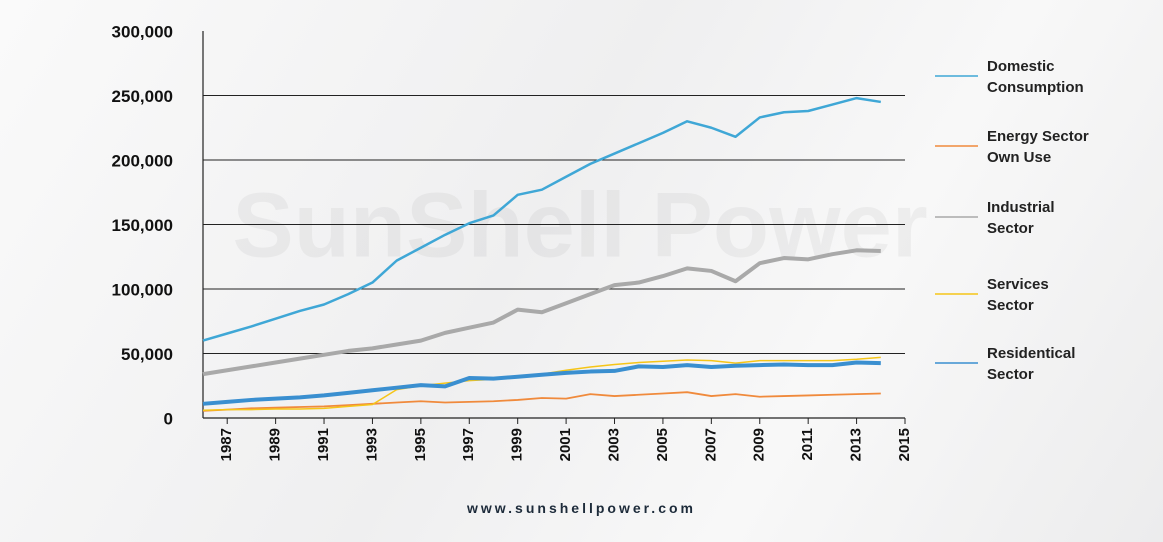  Describe the element at coordinates (323, 444) in the screenshot. I see `x-tick-label: 1991` at that location.